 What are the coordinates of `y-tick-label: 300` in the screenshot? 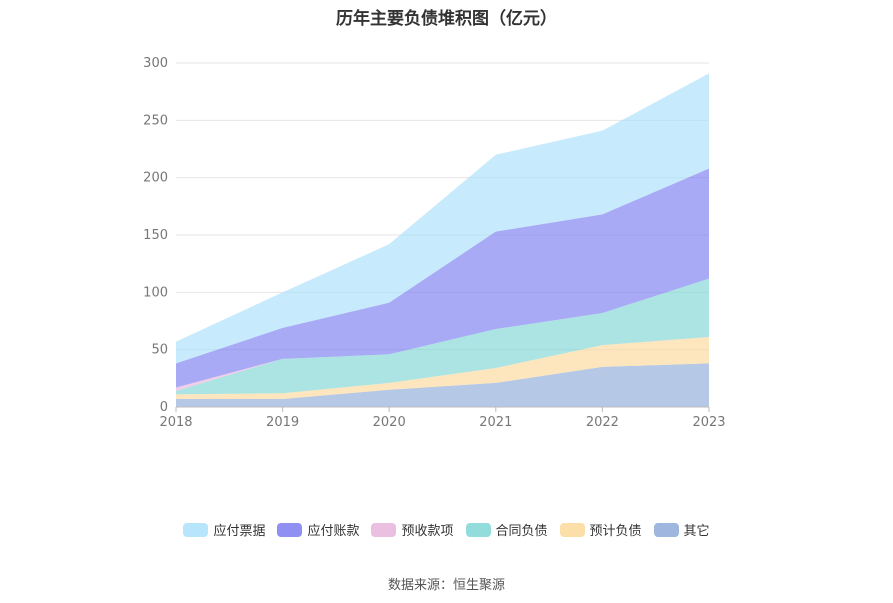 It's located at (155, 63).